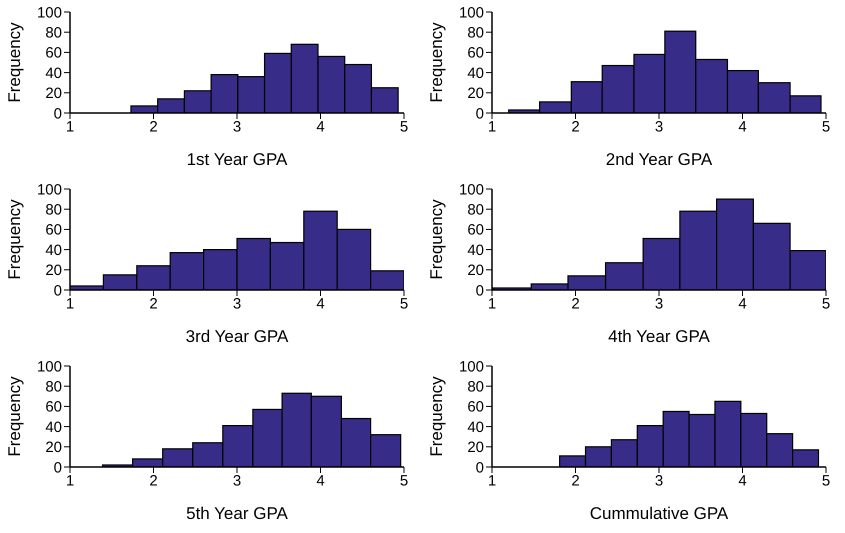 This screenshot has width=845, height=533. Describe the element at coordinates (238, 336) in the screenshot. I see `x-axis-title: 3rd Year GPA` at that location.